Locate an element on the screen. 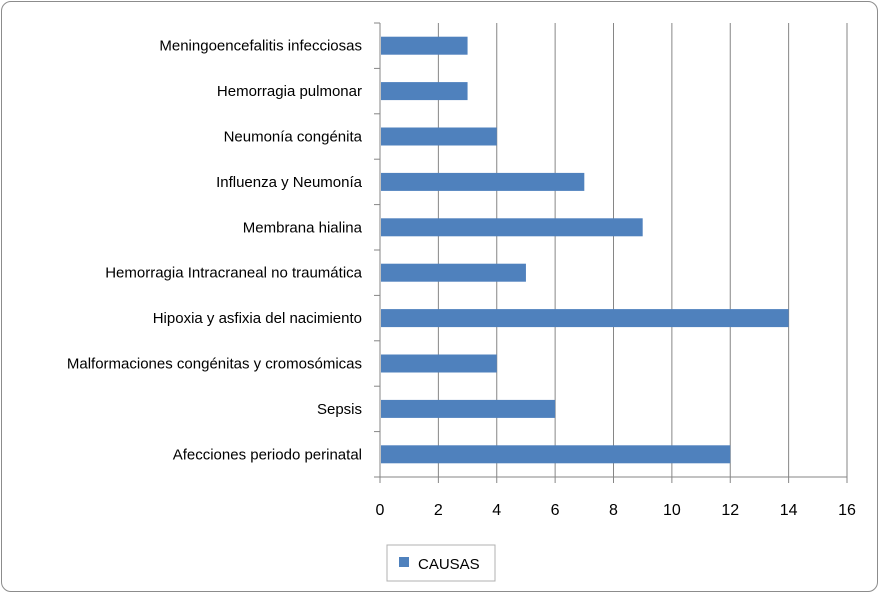  category-label: Hemorragia pulmonar is located at coordinates (289, 91).